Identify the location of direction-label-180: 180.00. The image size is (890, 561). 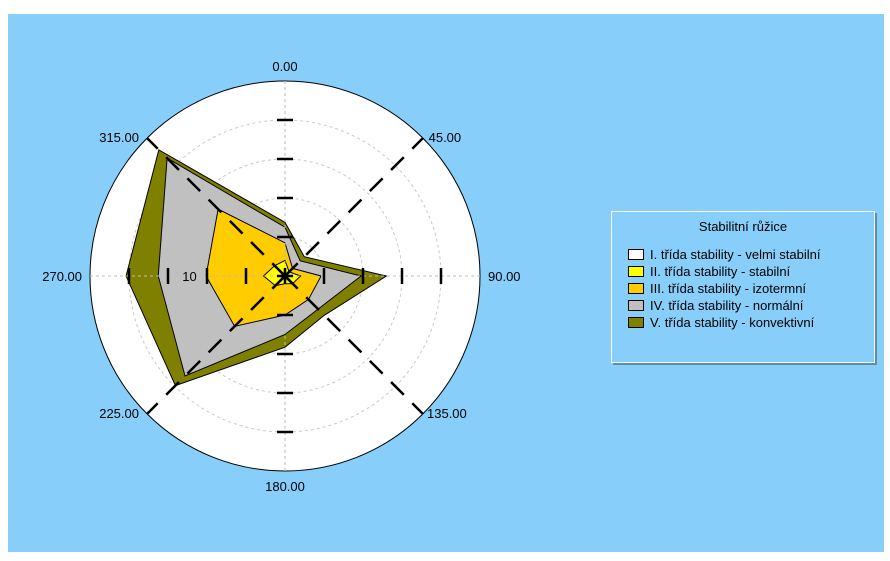
(285, 486).